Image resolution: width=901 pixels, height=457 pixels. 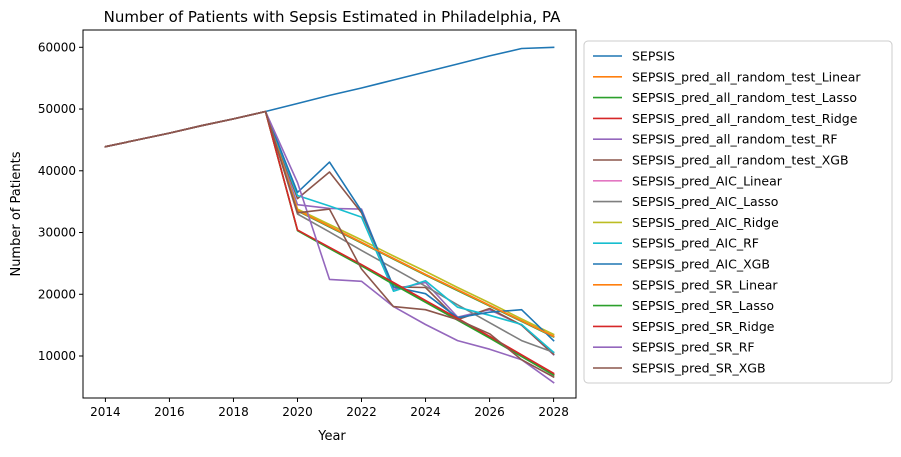 I want to click on legend-label-5: SEPSIS_pred_all_random_test_XGB, so click(x=740, y=160).